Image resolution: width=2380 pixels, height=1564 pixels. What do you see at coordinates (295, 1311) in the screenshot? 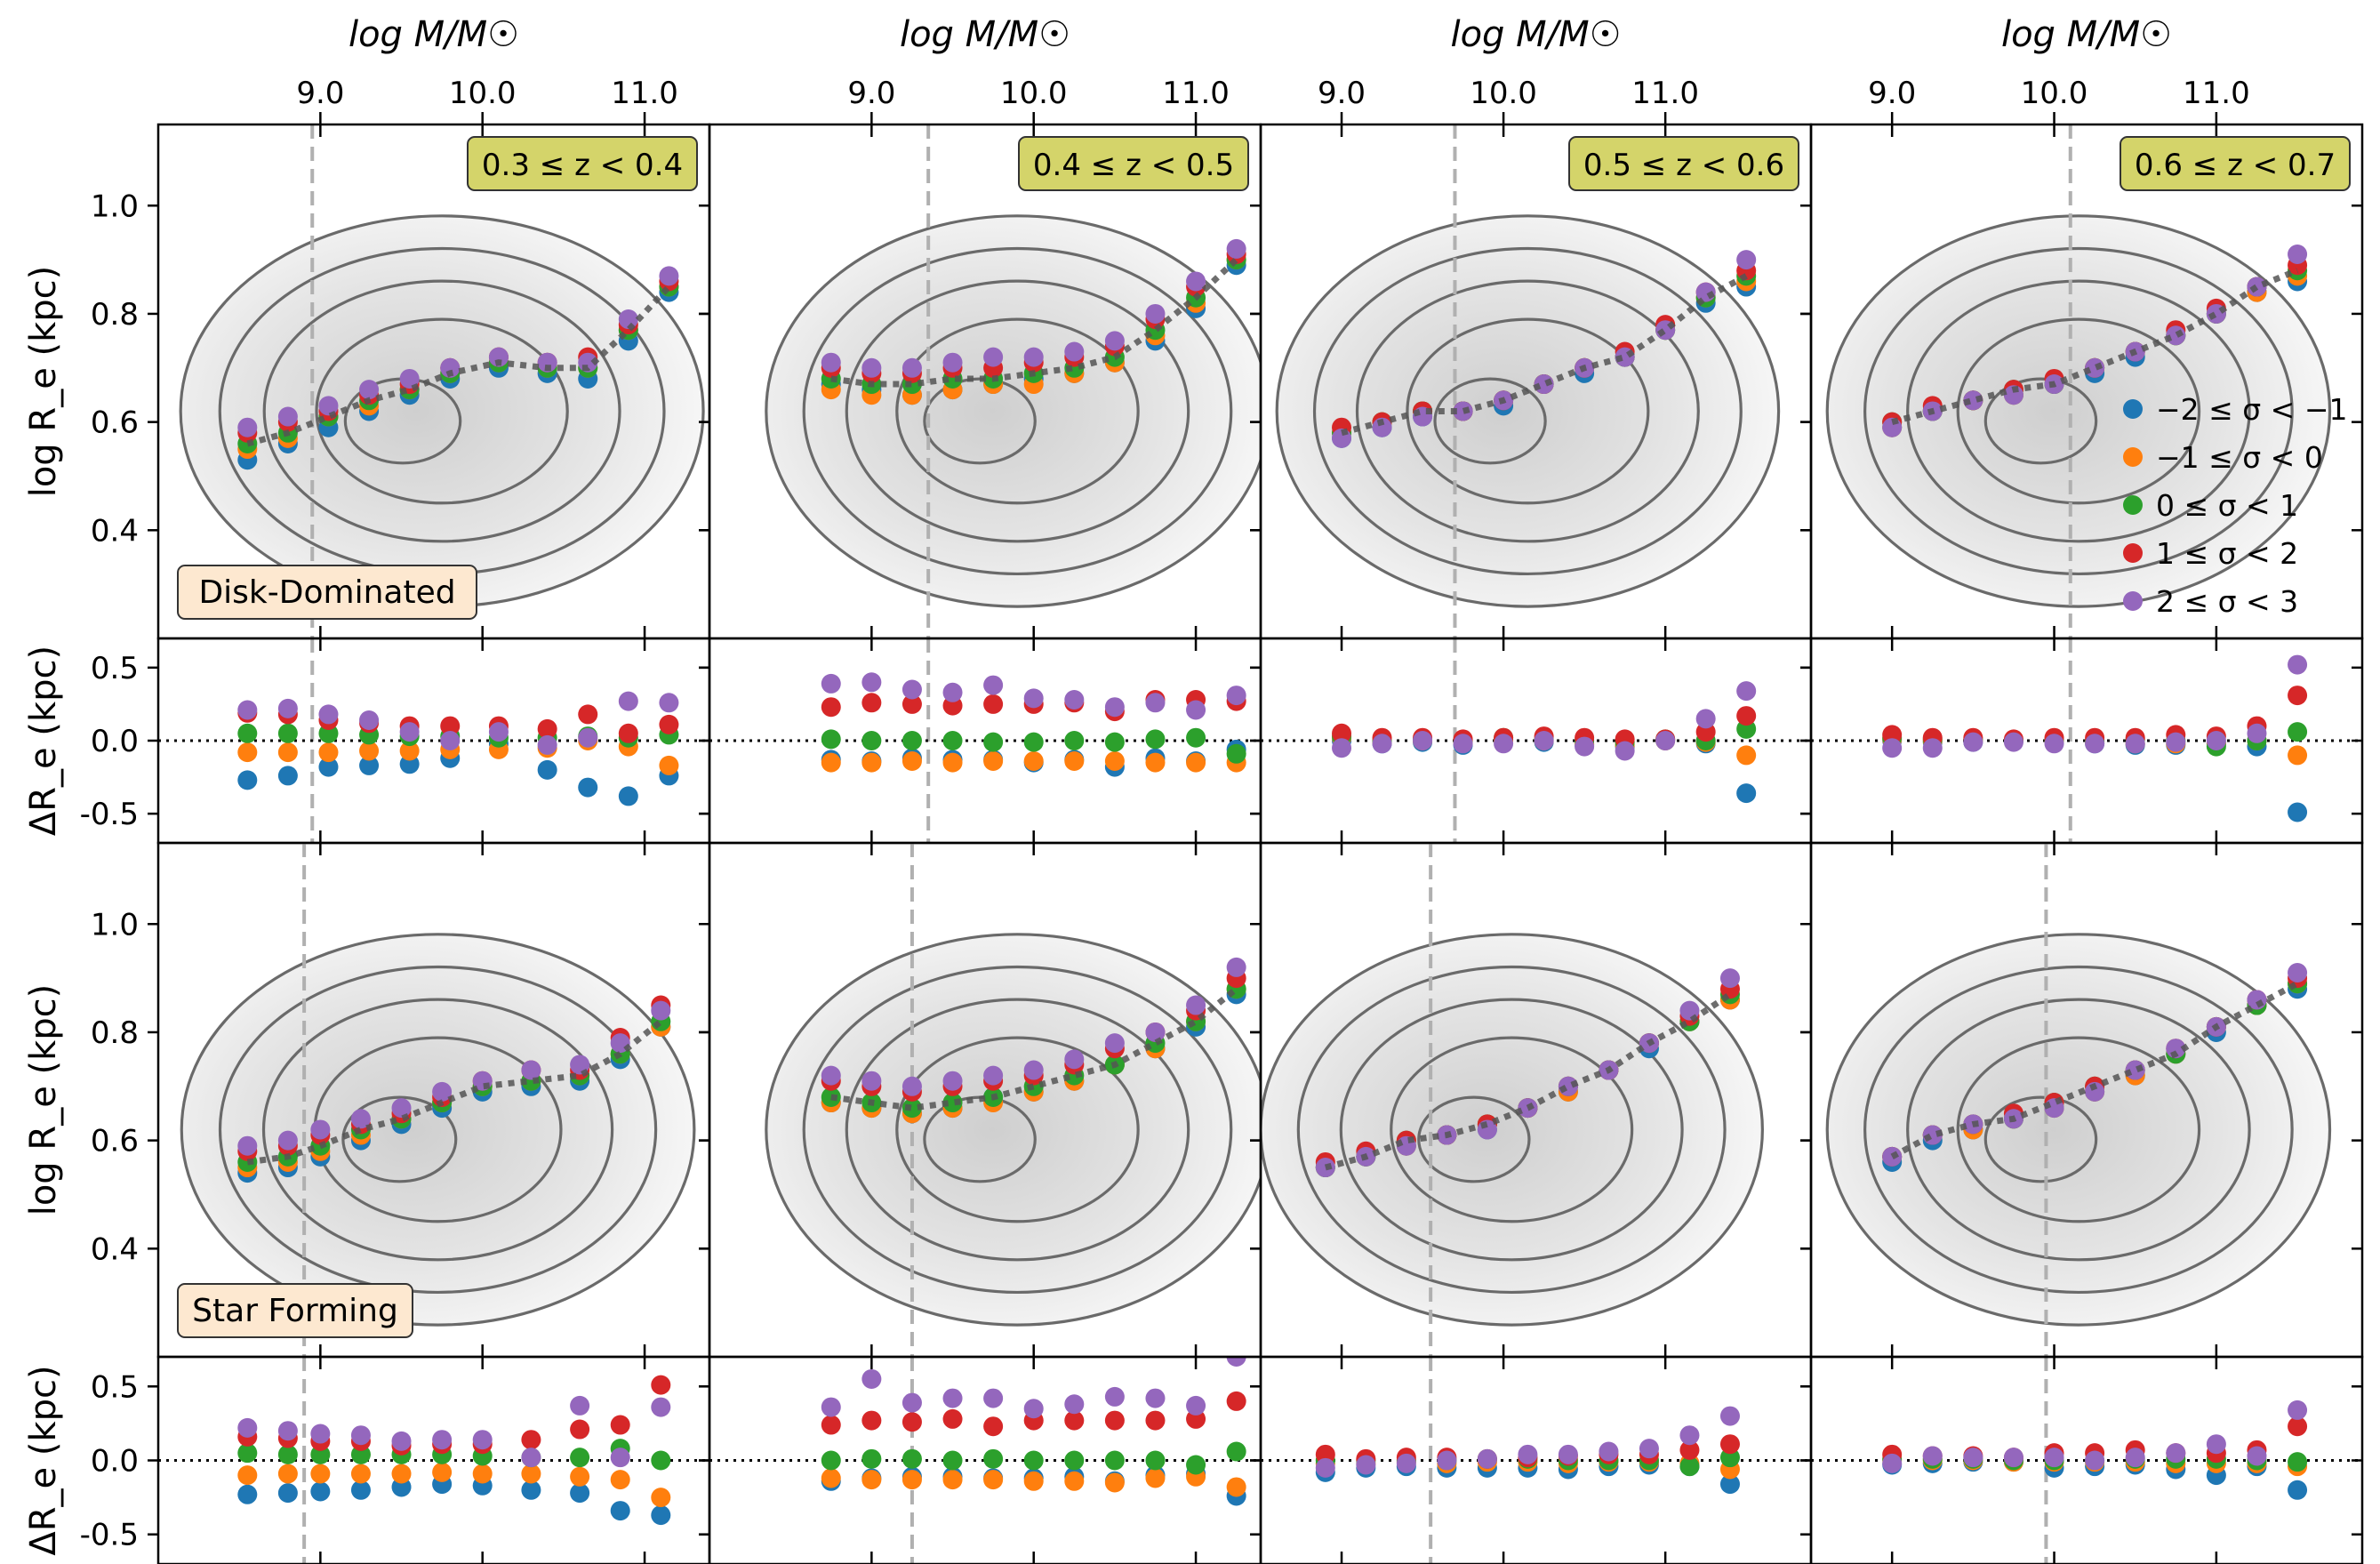
I see `row-label: Star Forming` at bounding box center [295, 1311].